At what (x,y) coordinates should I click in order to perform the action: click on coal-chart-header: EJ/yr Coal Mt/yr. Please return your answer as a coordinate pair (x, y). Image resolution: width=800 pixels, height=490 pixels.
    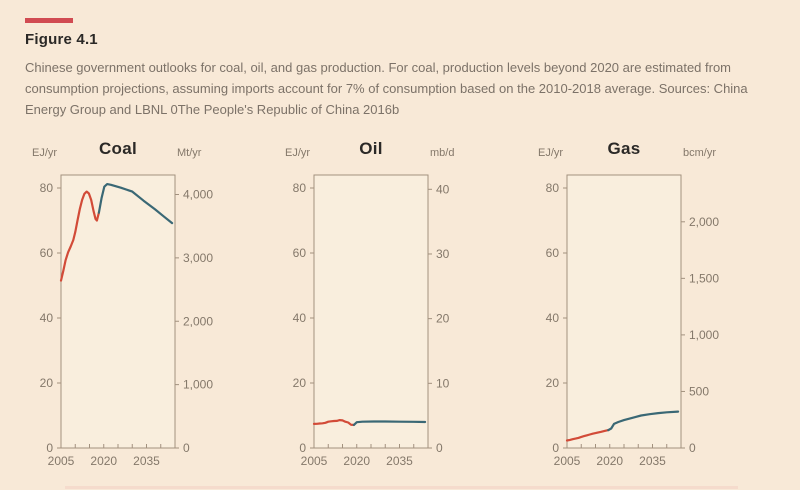
    Looking at the image, I should click on (139, 153).